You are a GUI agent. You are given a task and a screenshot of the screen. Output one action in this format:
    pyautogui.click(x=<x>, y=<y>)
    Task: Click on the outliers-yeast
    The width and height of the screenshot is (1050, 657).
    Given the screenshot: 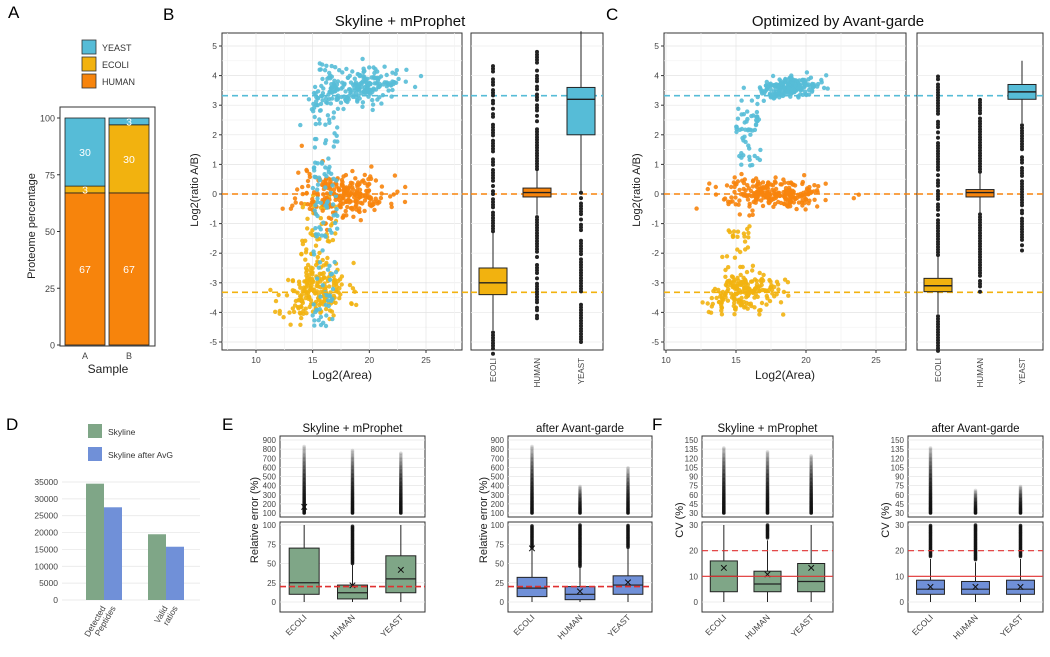 What is the action you would take?
    pyautogui.click(x=1020, y=521)
    